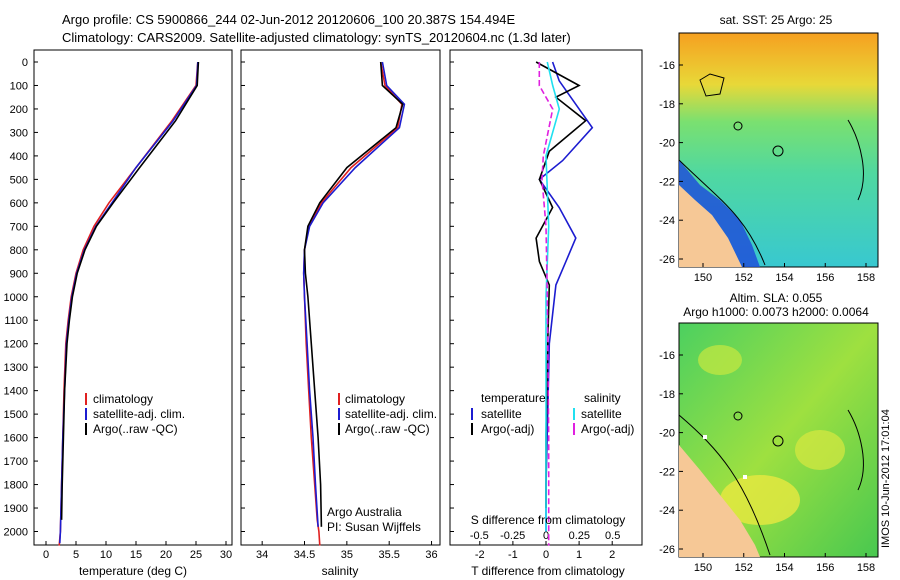 This screenshot has width=900, height=580. I want to click on s-difference-label: S difference from climatology, so click(548, 520).